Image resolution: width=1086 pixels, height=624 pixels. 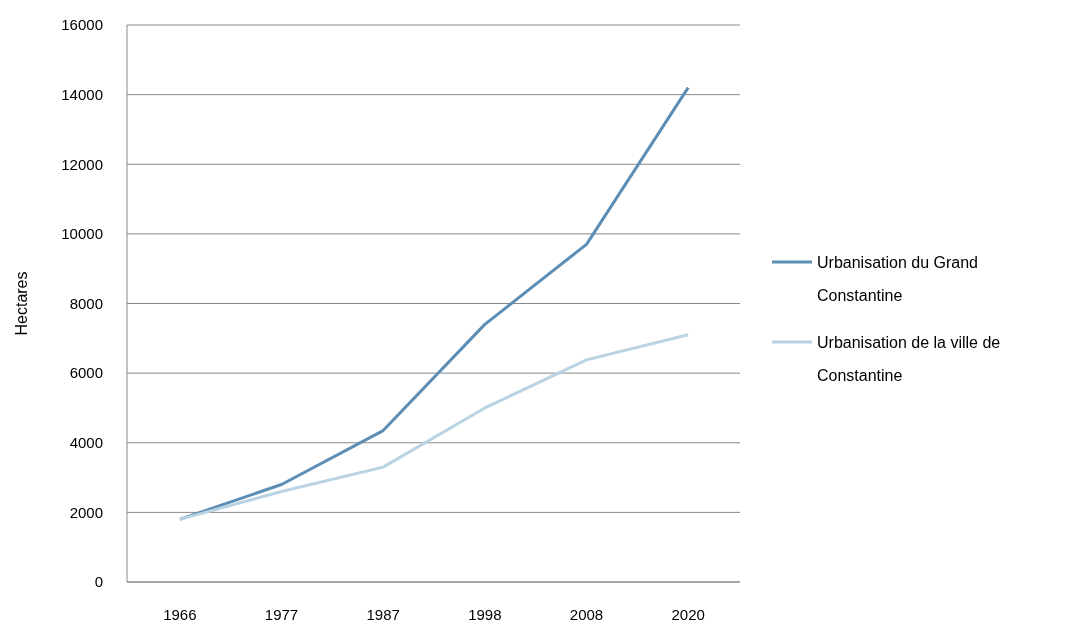 What do you see at coordinates (688, 614) in the screenshot?
I see `x-tick-label: 2020` at bounding box center [688, 614].